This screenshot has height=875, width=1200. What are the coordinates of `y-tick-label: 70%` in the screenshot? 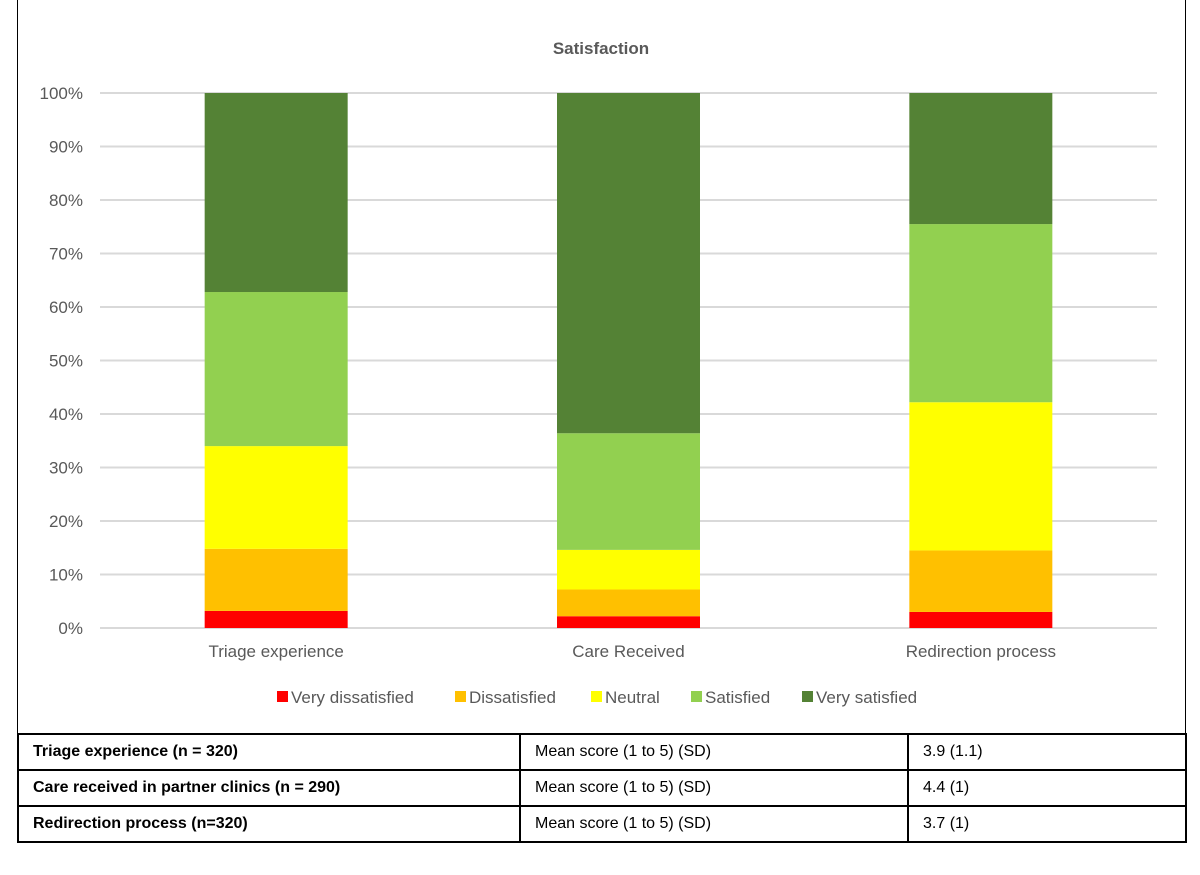 It's located at (66, 254).